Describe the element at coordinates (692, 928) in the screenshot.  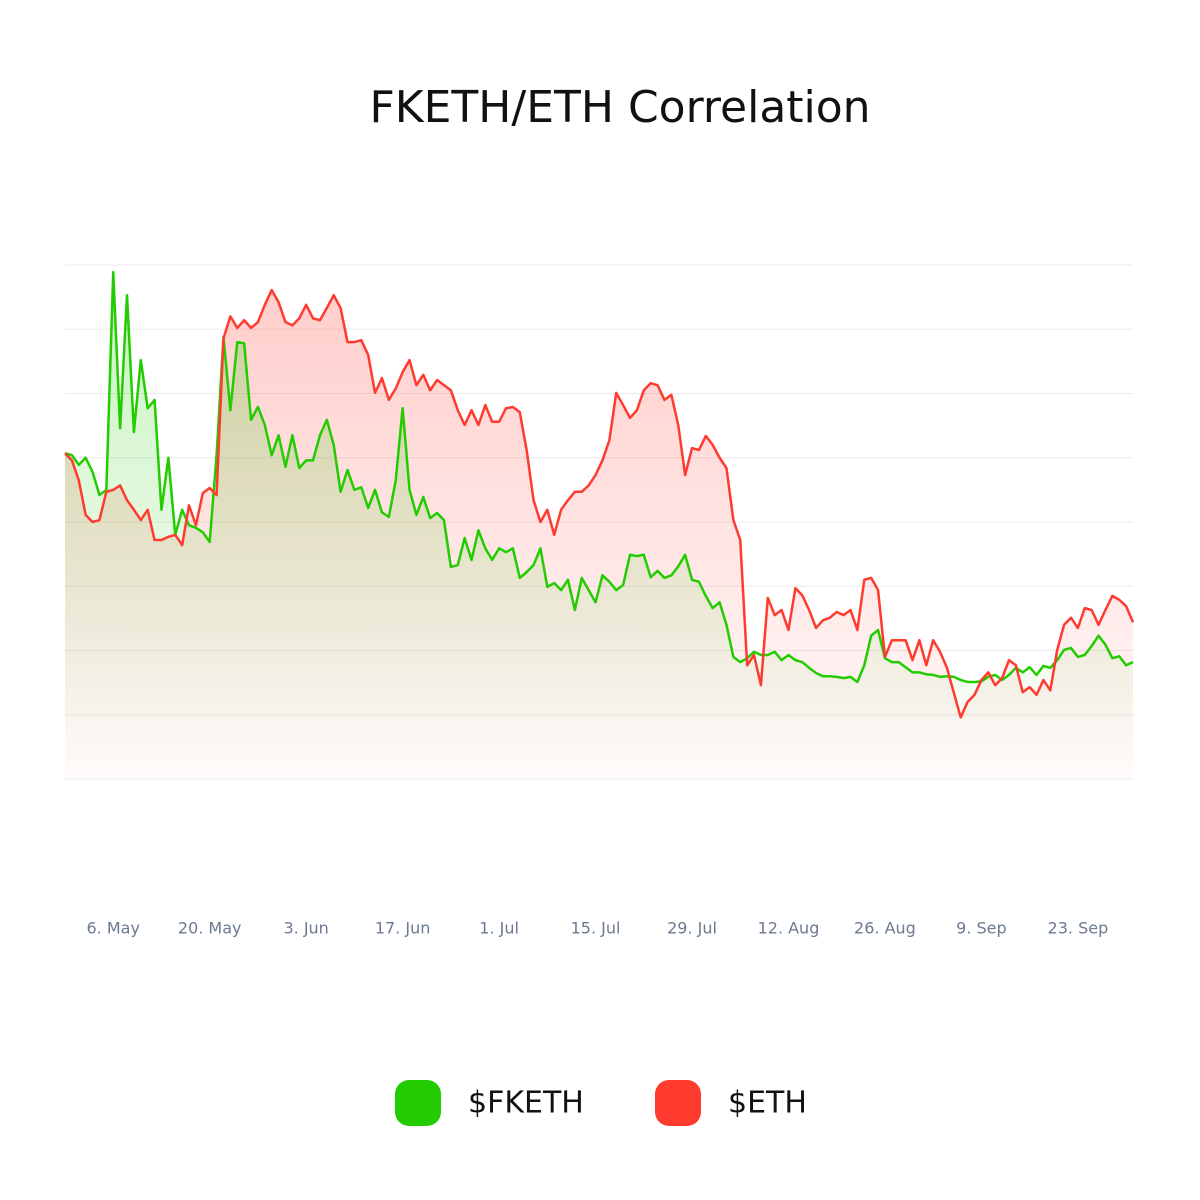
I see `x-tick-label: 29. Jul` at that location.